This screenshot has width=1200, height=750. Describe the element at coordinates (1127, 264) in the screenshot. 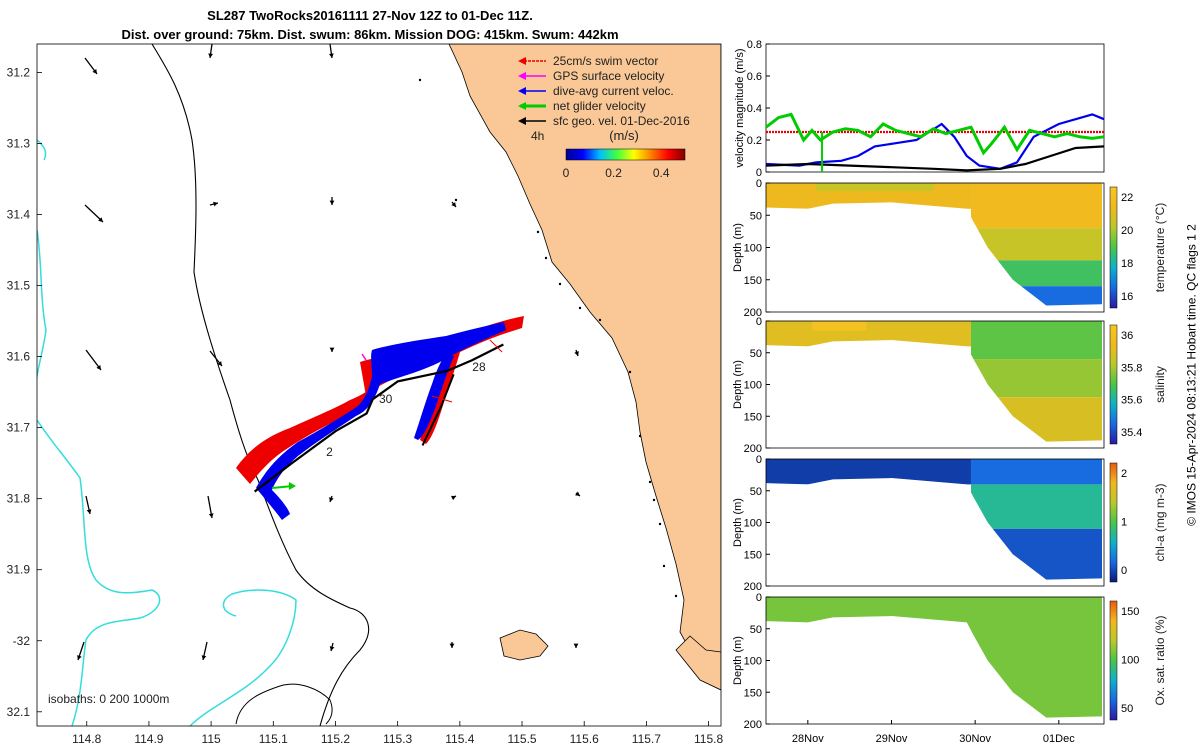

I see `colorbar-tick-label: 18` at that location.